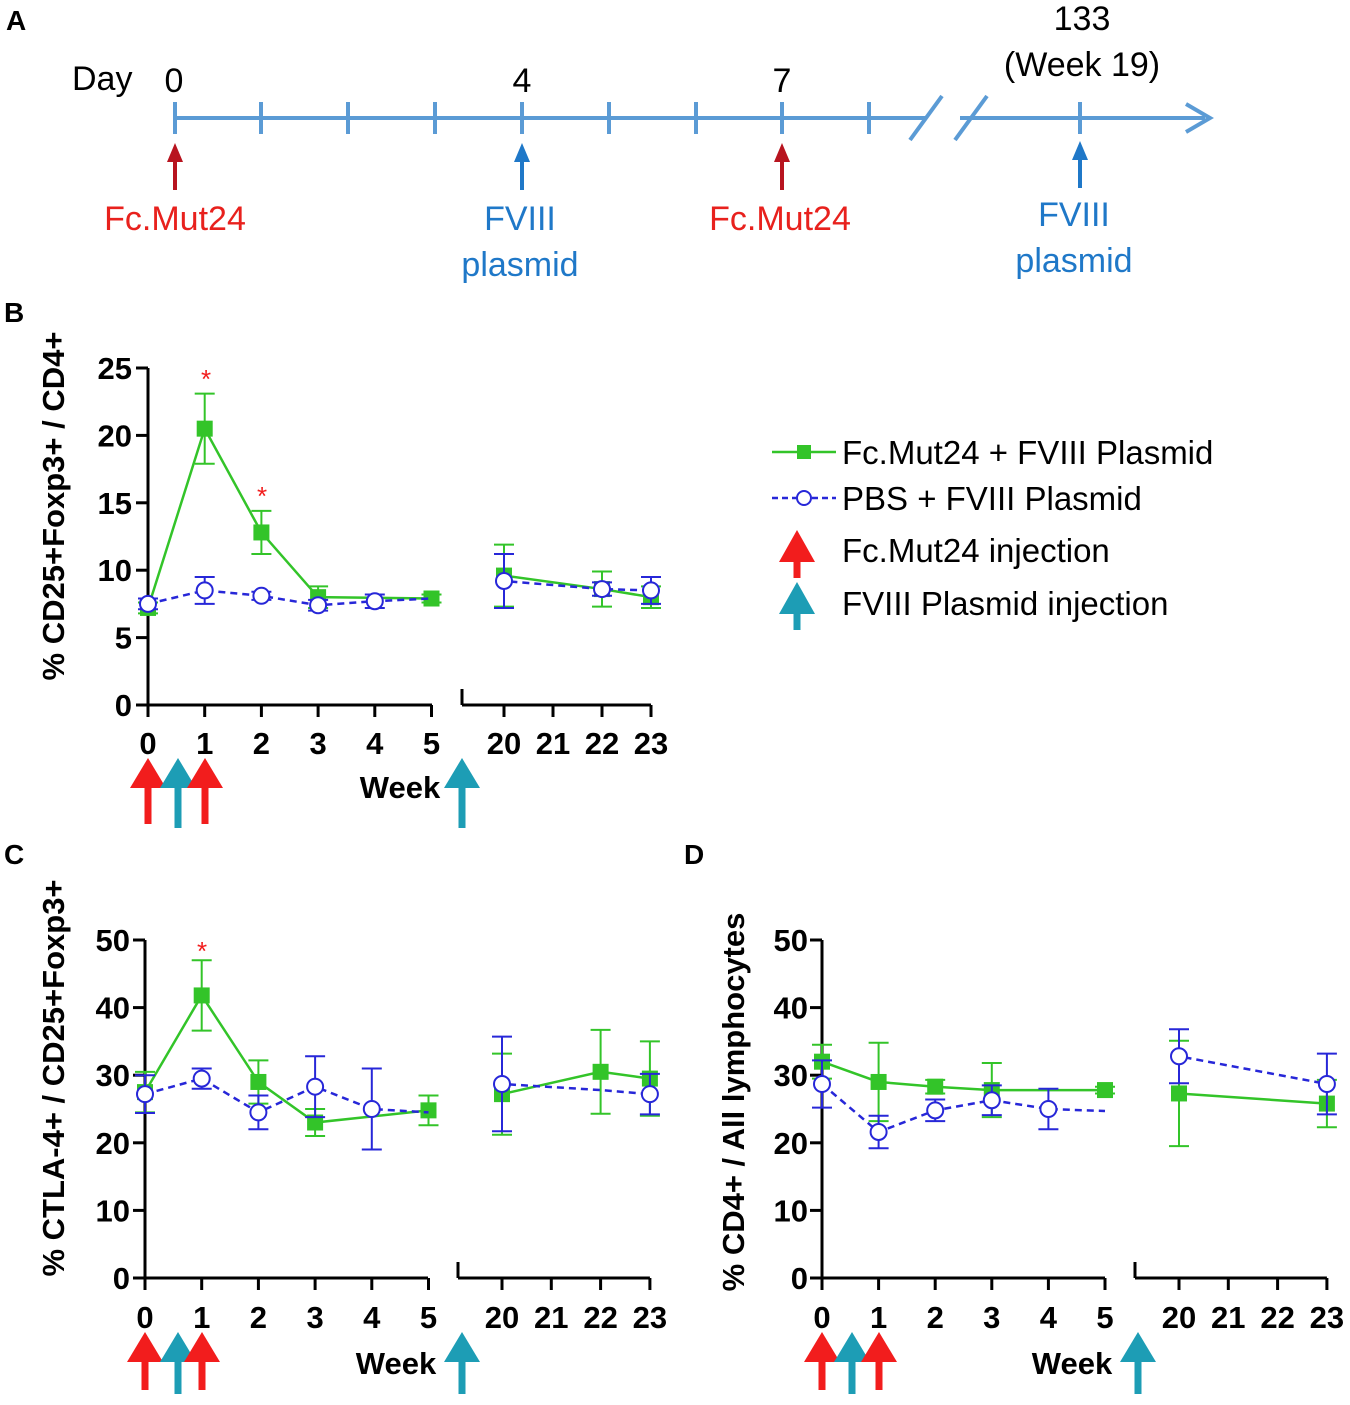 This screenshot has width=1350, height=1405. I want to click on x-tick-label: 21, so click(1228, 1317).